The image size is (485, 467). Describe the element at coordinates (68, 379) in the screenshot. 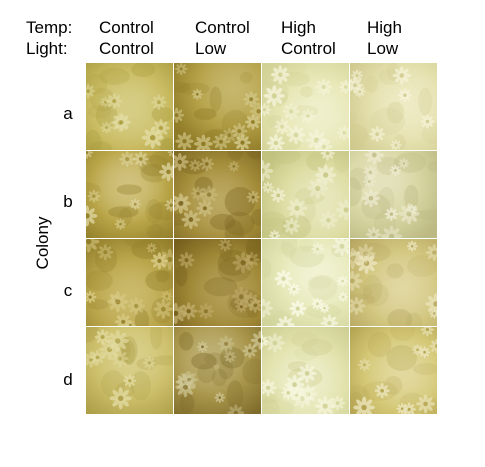

I see `row-label-d: d` at that location.